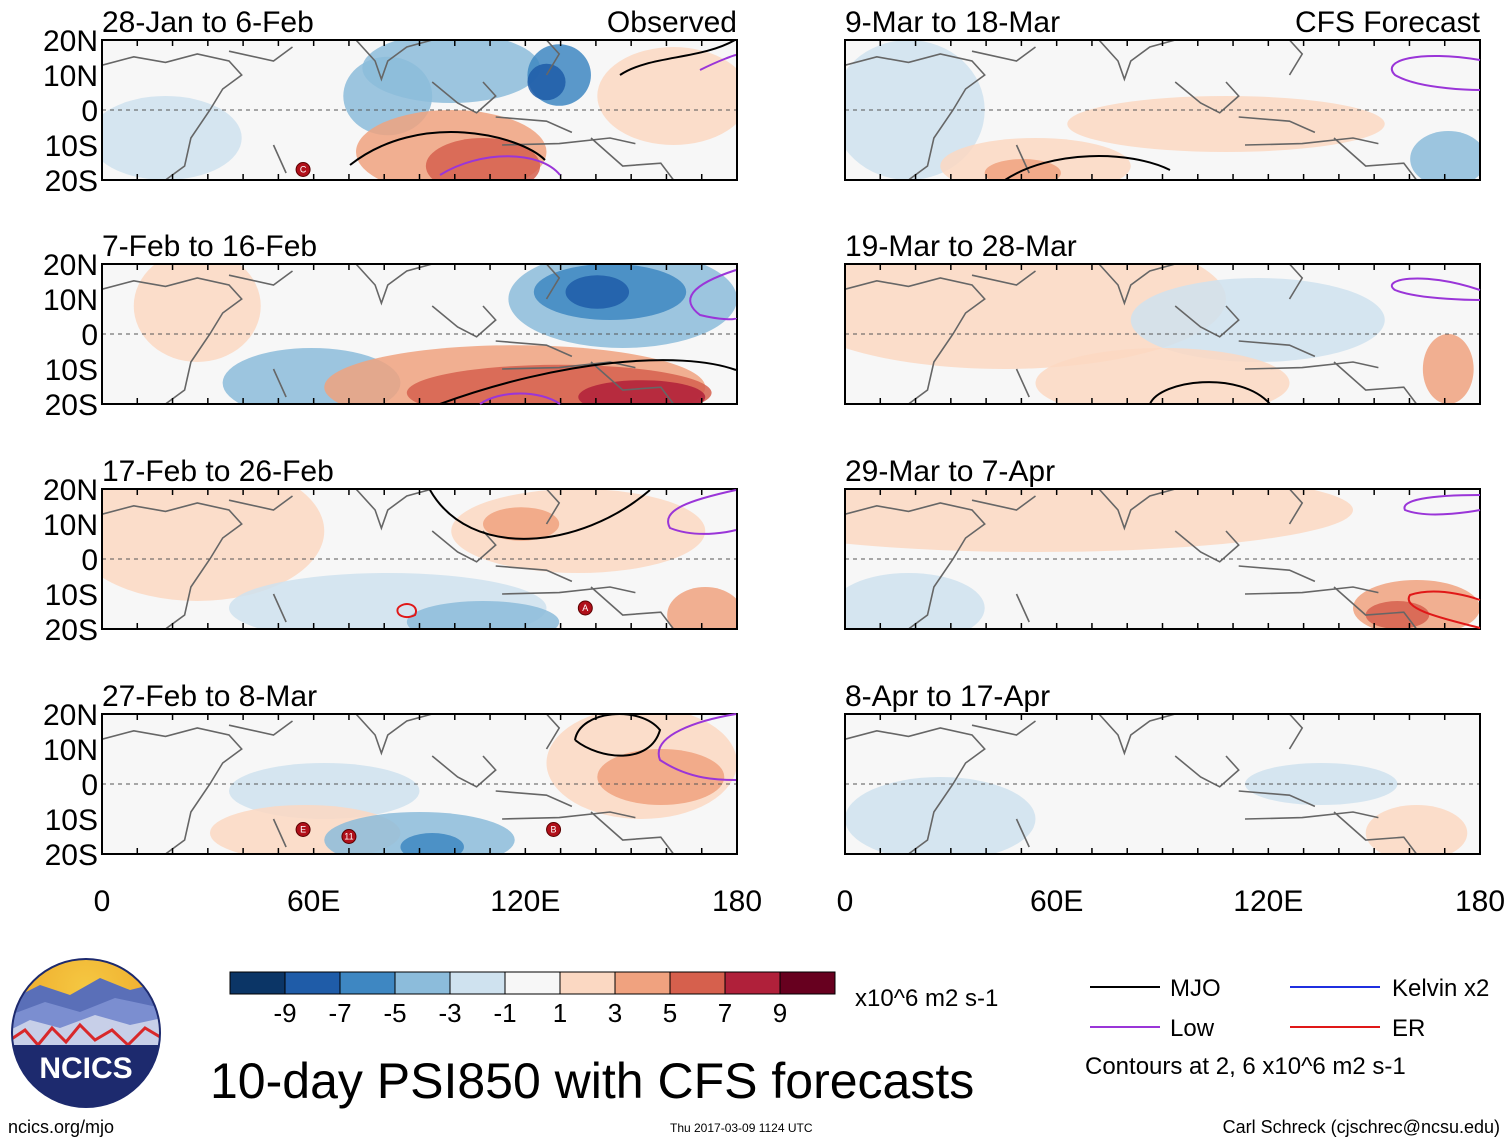  I want to click on cyclone-label: 11, so click(348, 837).